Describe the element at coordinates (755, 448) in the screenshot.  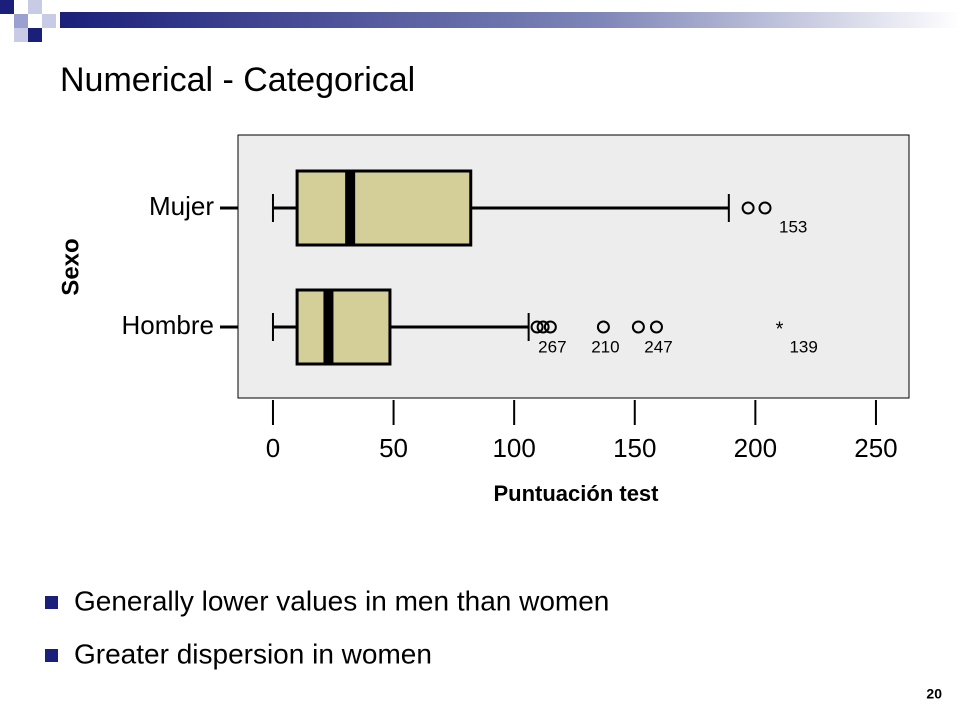
I see `x-tick-label: 200` at that location.